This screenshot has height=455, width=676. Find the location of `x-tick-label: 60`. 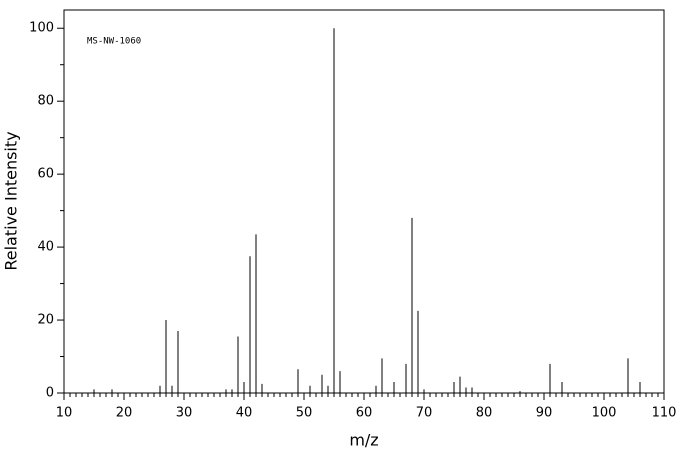

x-tick-label: 60 is located at coordinates (364, 413).